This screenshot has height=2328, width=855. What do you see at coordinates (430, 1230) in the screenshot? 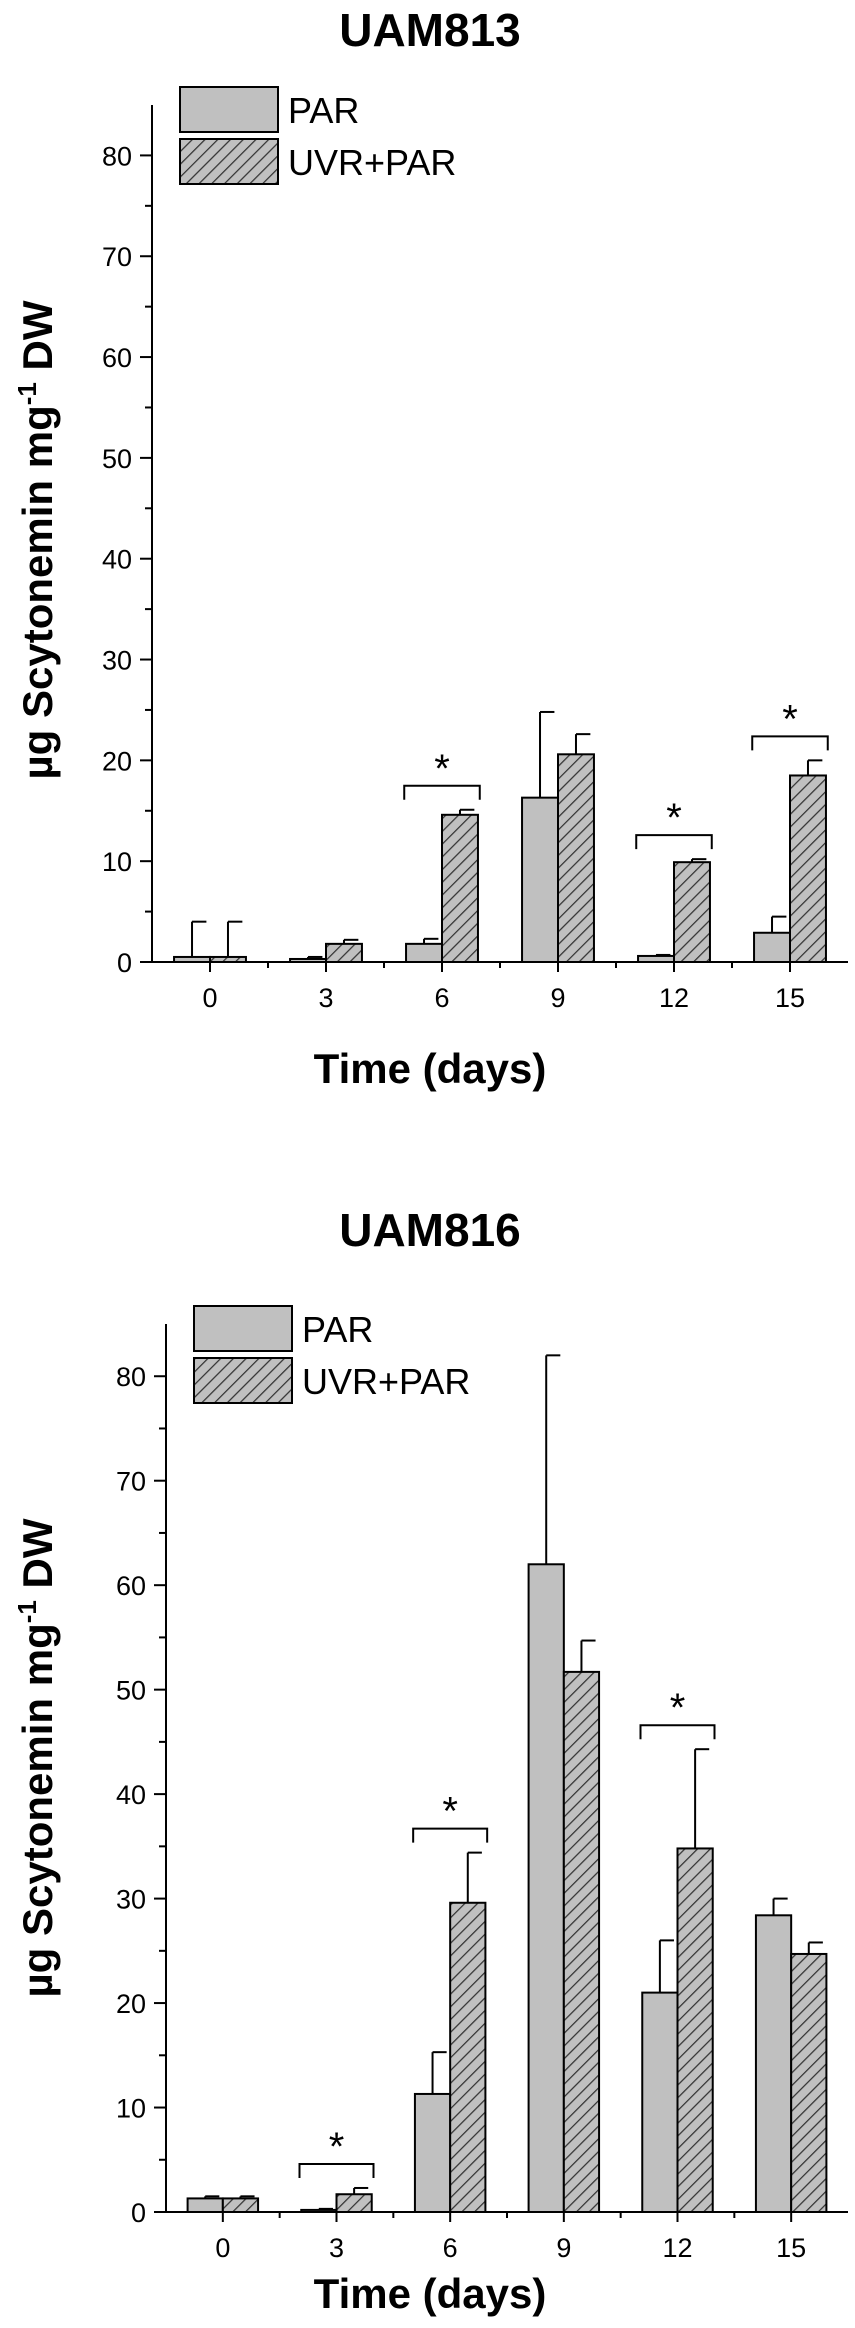
I see `chart-title: UAM816` at bounding box center [430, 1230].